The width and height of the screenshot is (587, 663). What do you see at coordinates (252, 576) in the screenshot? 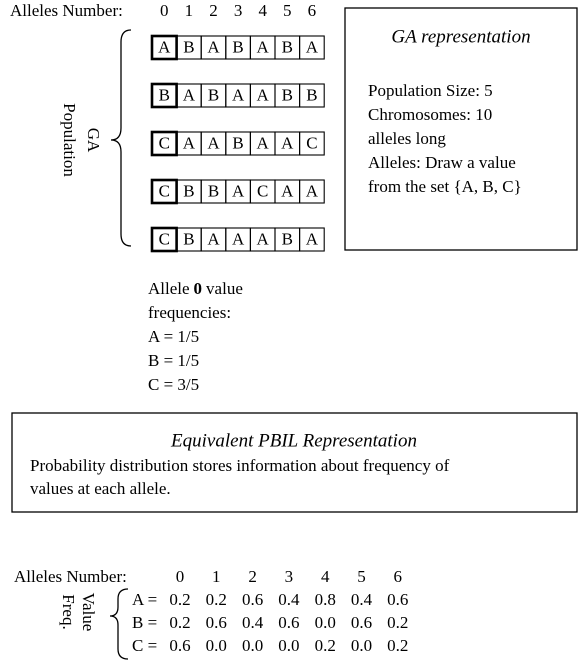
I see `column-number: 2` at bounding box center [252, 576].